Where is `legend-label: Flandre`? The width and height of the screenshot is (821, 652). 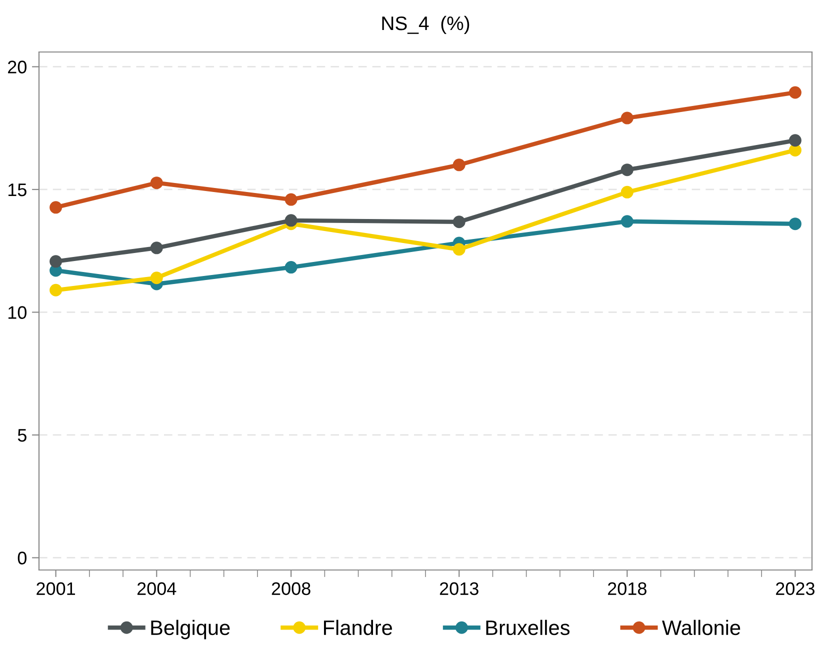 legend-label: Flandre is located at coordinates (358, 628).